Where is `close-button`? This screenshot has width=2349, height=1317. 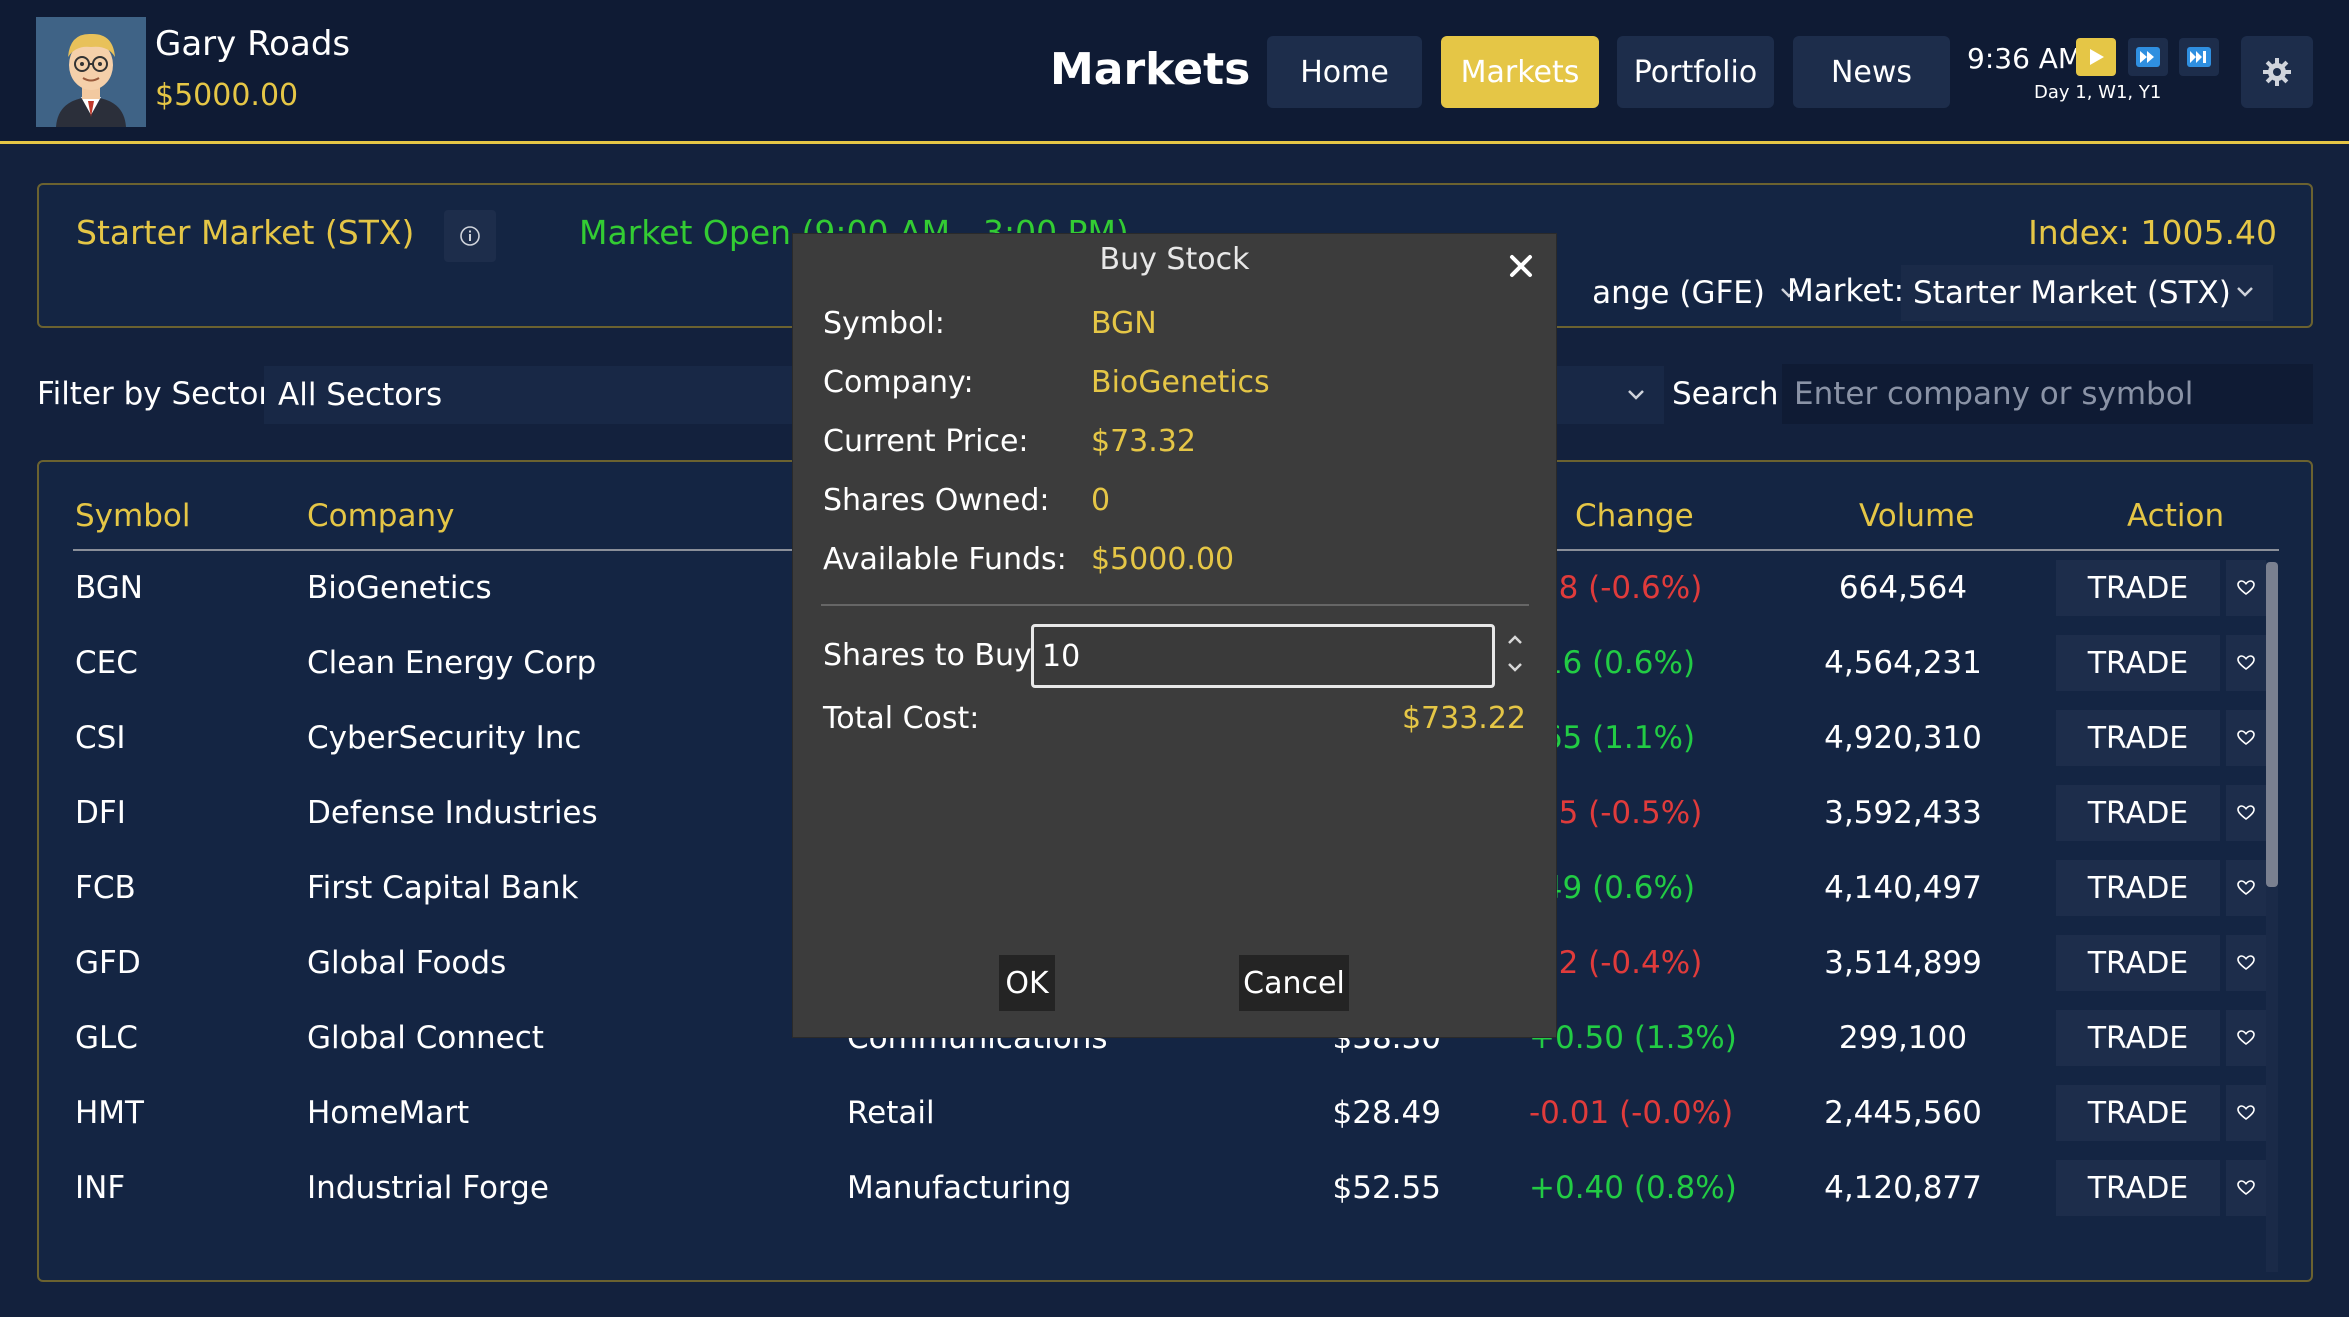
close-button is located at coordinates (1521, 266).